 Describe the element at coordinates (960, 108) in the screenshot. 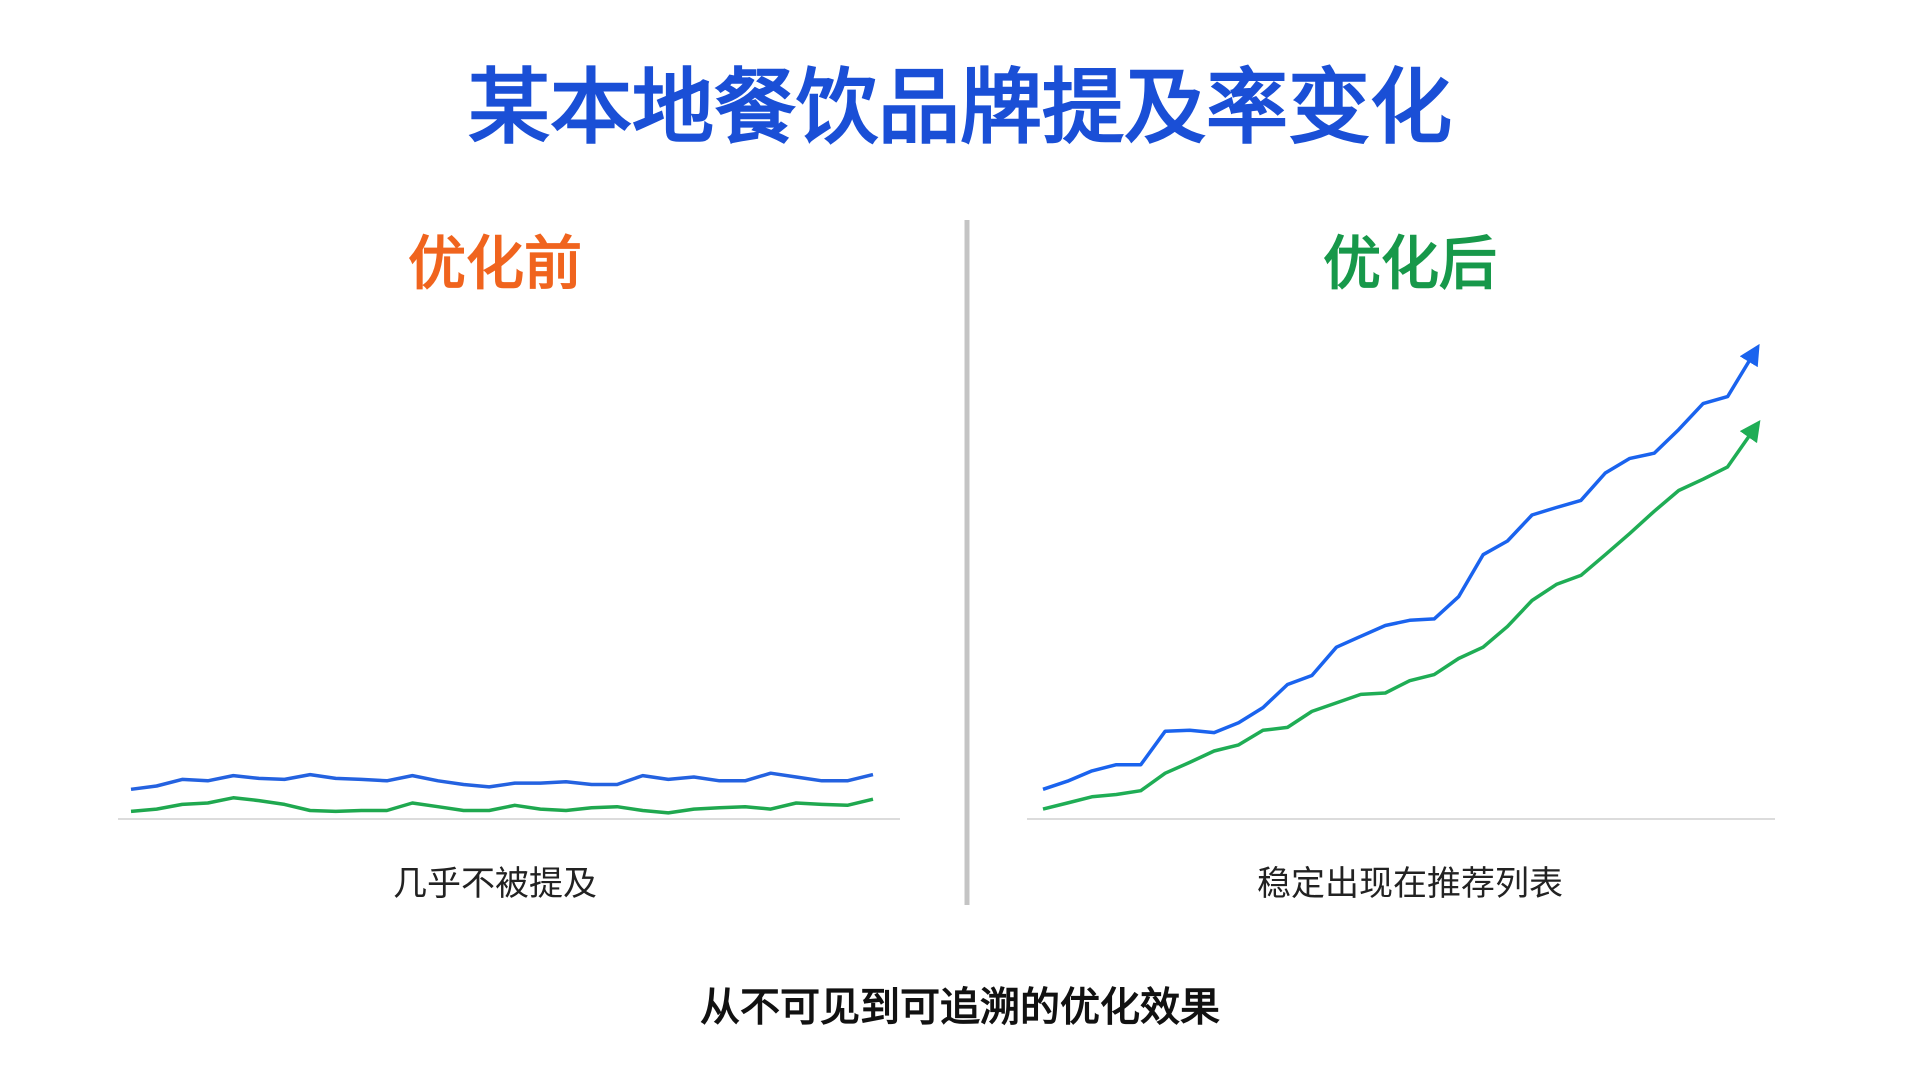

I see `main-title: 某本地餐饮品牌提及率变化` at that location.